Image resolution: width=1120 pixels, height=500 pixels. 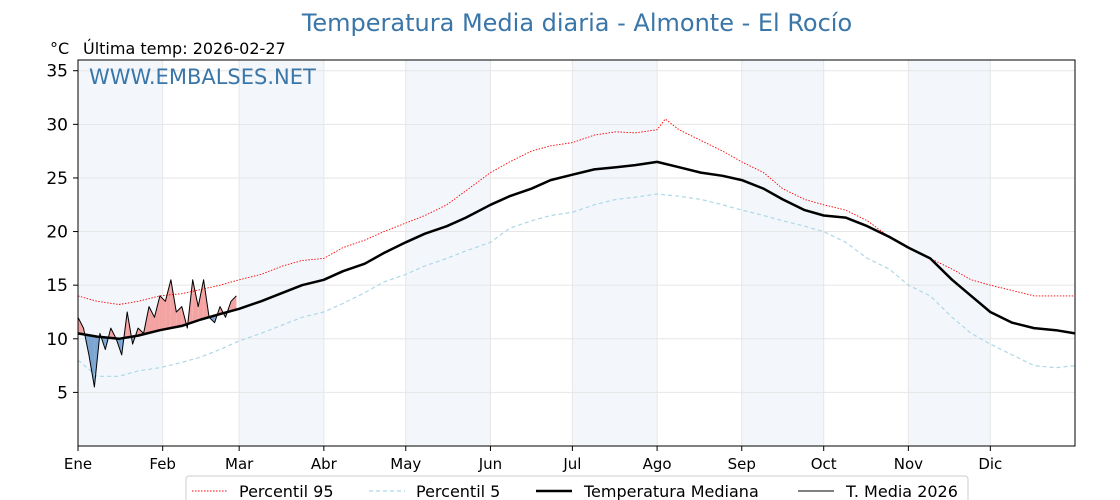 I want to click on x-tick-label: Nov, so click(x=908, y=464).